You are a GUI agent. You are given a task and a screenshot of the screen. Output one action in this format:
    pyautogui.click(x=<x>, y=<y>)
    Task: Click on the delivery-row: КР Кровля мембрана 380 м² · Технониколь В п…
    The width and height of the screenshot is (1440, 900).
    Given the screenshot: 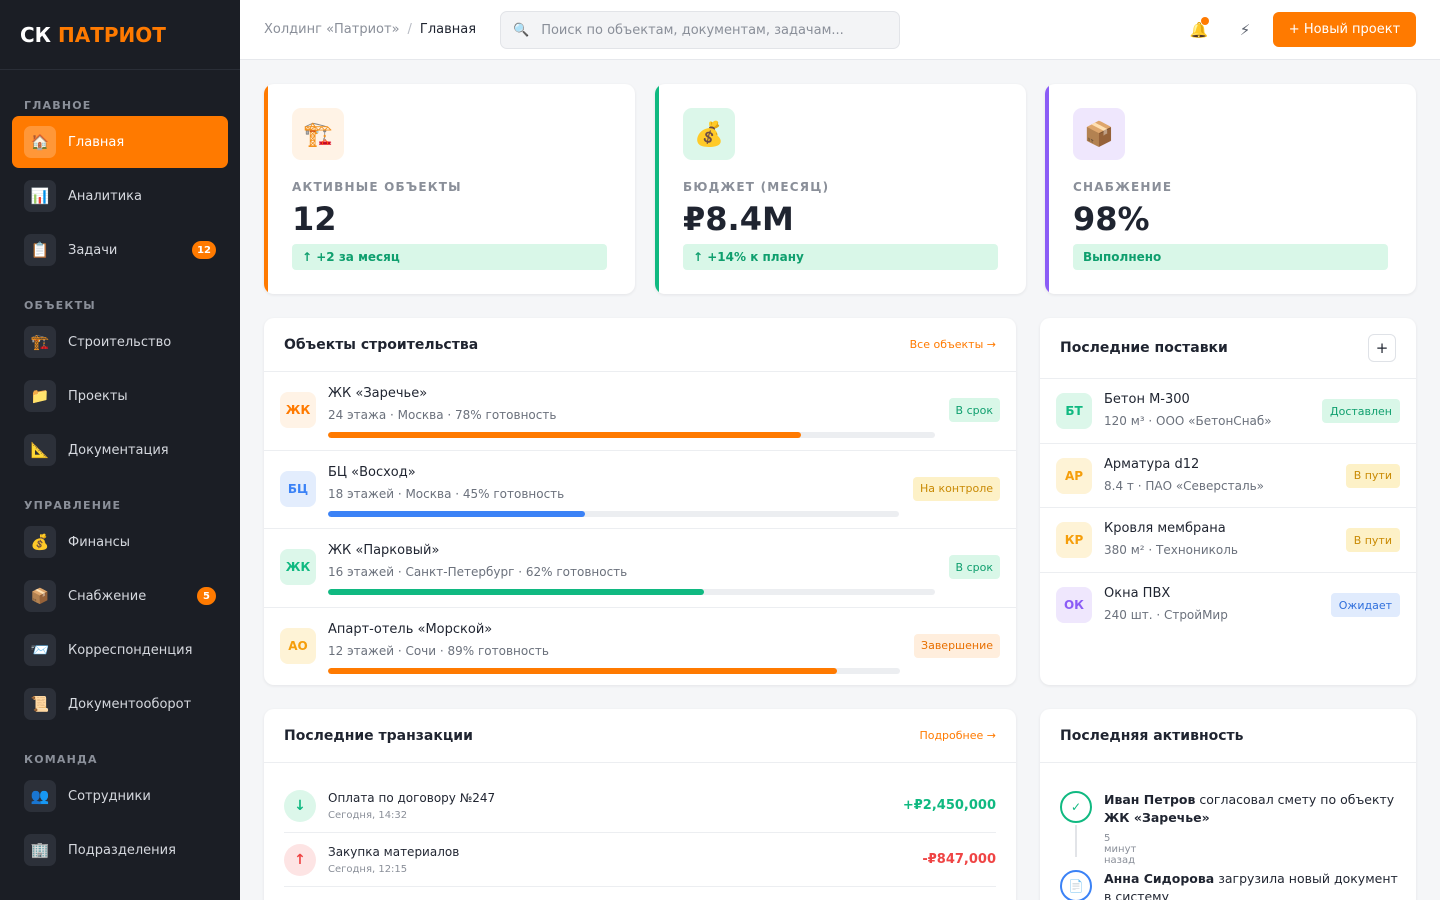 What is the action you would take?
    pyautogui.click(x=1228, y=541)
    